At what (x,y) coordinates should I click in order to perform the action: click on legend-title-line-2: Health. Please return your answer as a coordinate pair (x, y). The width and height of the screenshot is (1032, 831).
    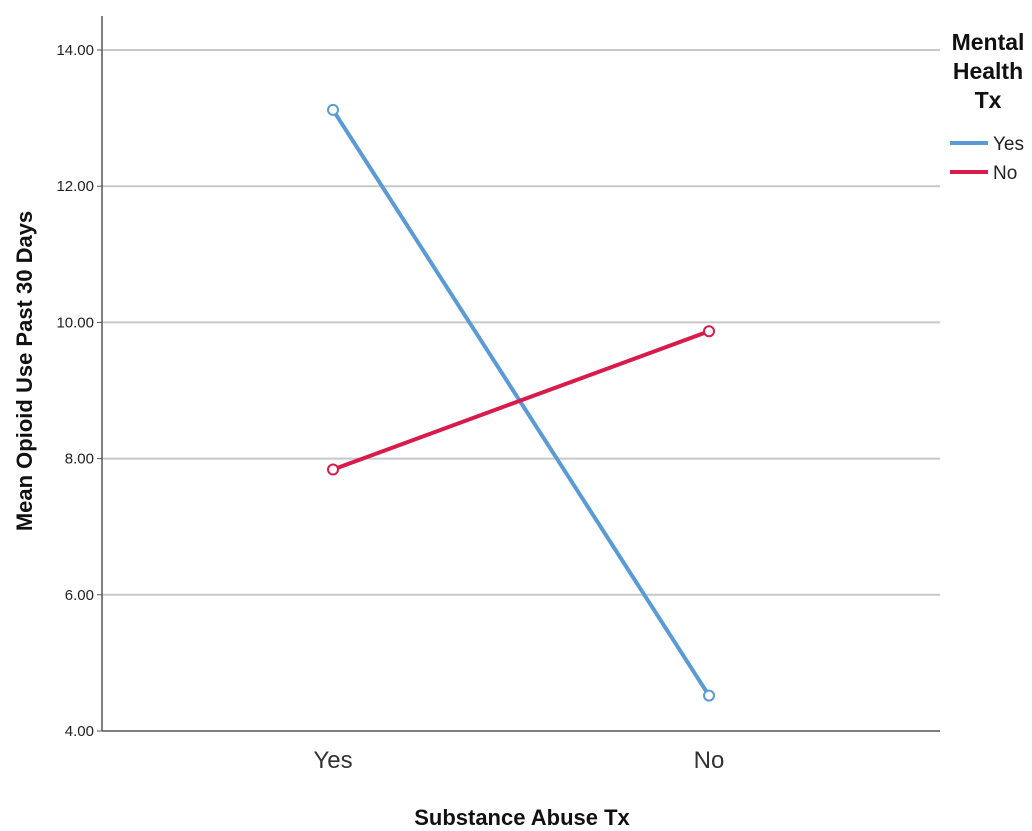
    Looking at the image, I should click on (988, 71).